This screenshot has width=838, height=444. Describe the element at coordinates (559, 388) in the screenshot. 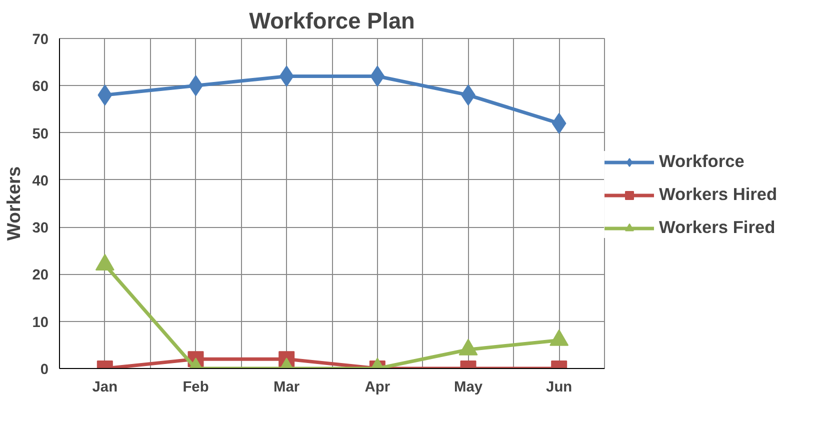

I see `x-tick-label: Jun` at that location.